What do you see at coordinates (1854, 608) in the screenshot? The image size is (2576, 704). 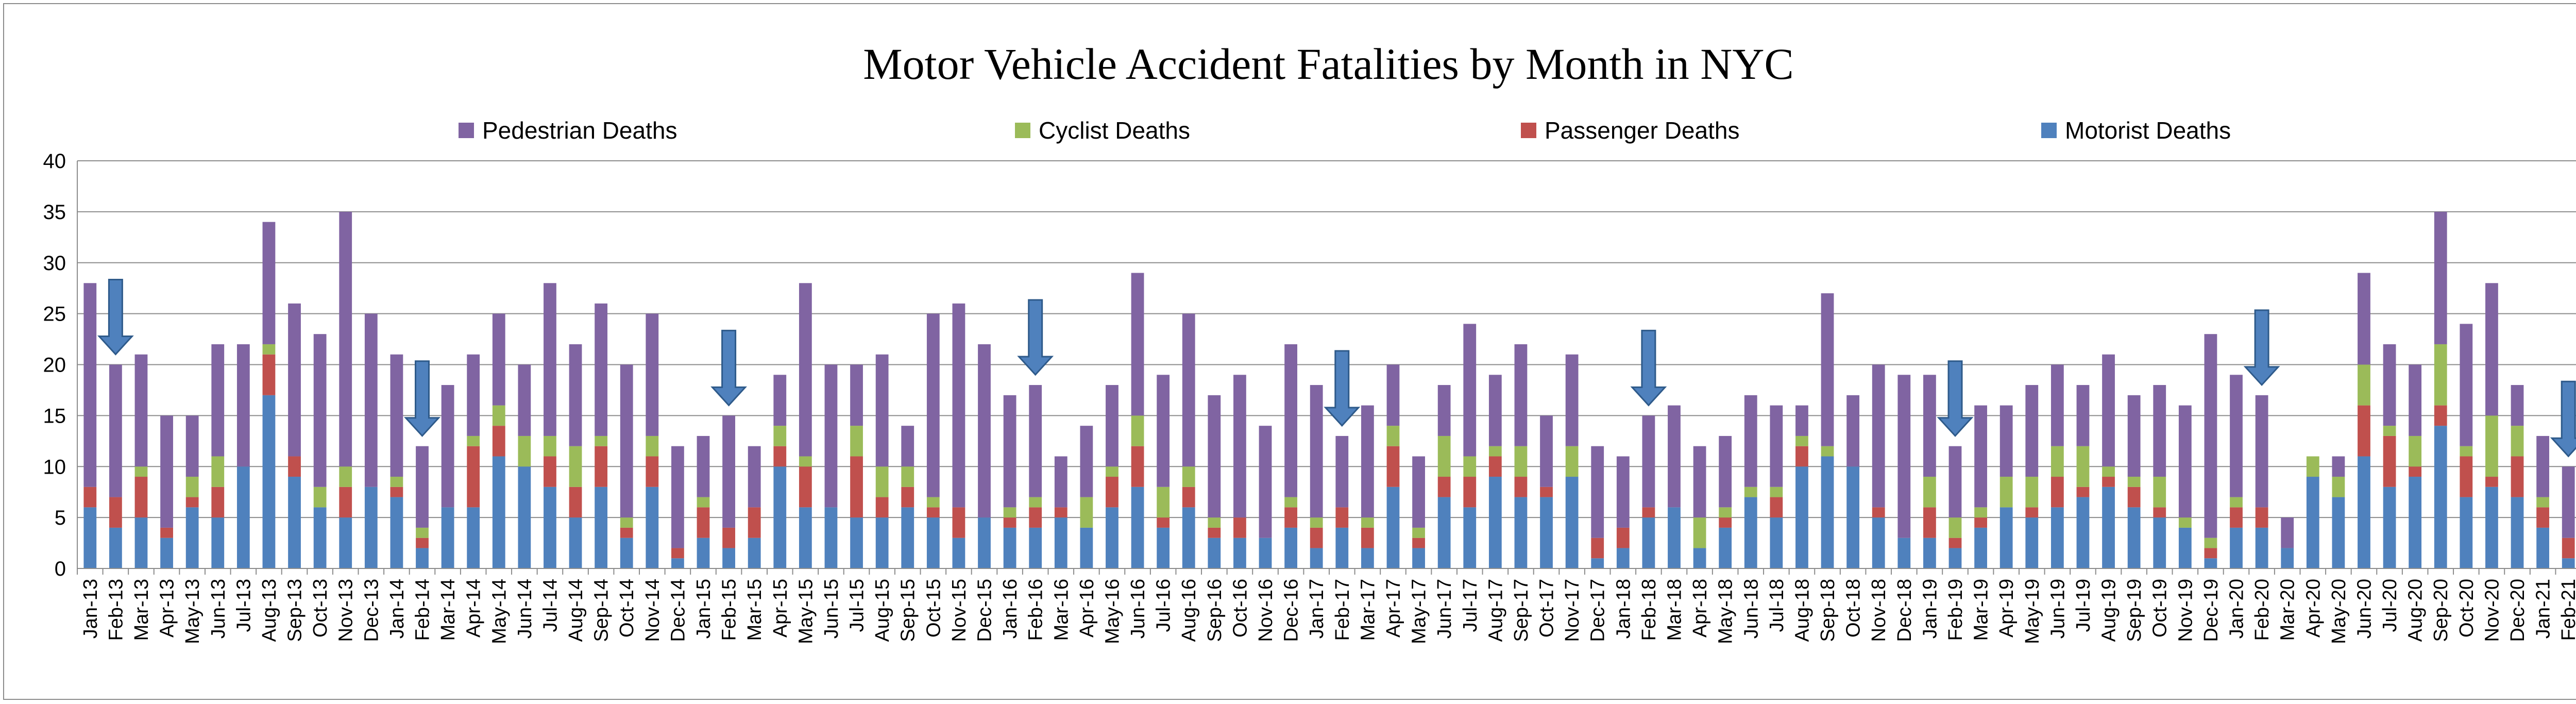 I see `x-tick-label: Oct-18` at bounding box center [1854, 608].